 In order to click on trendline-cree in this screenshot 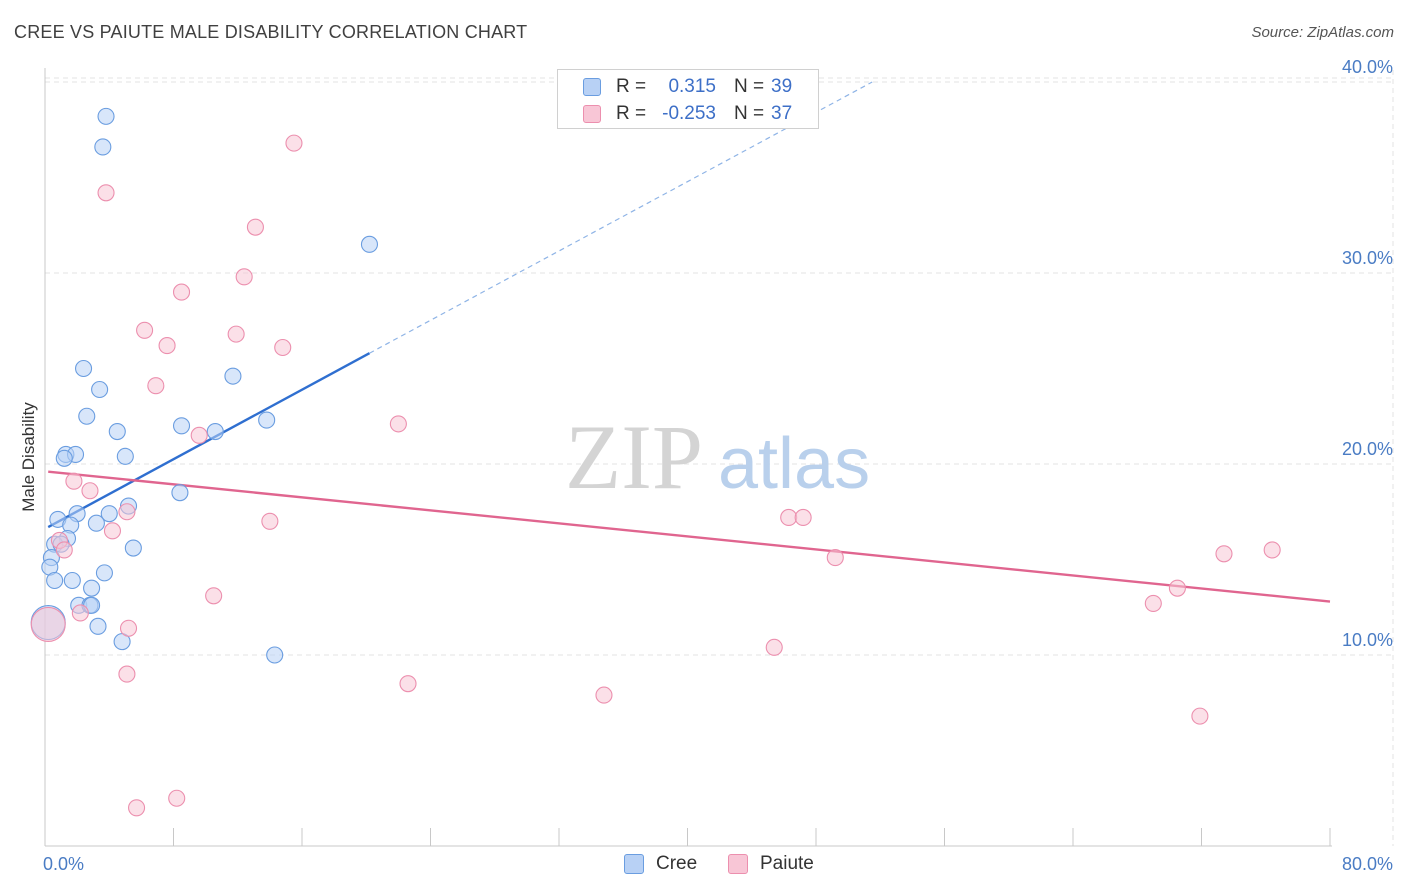, I will do `click(209, 440)`.